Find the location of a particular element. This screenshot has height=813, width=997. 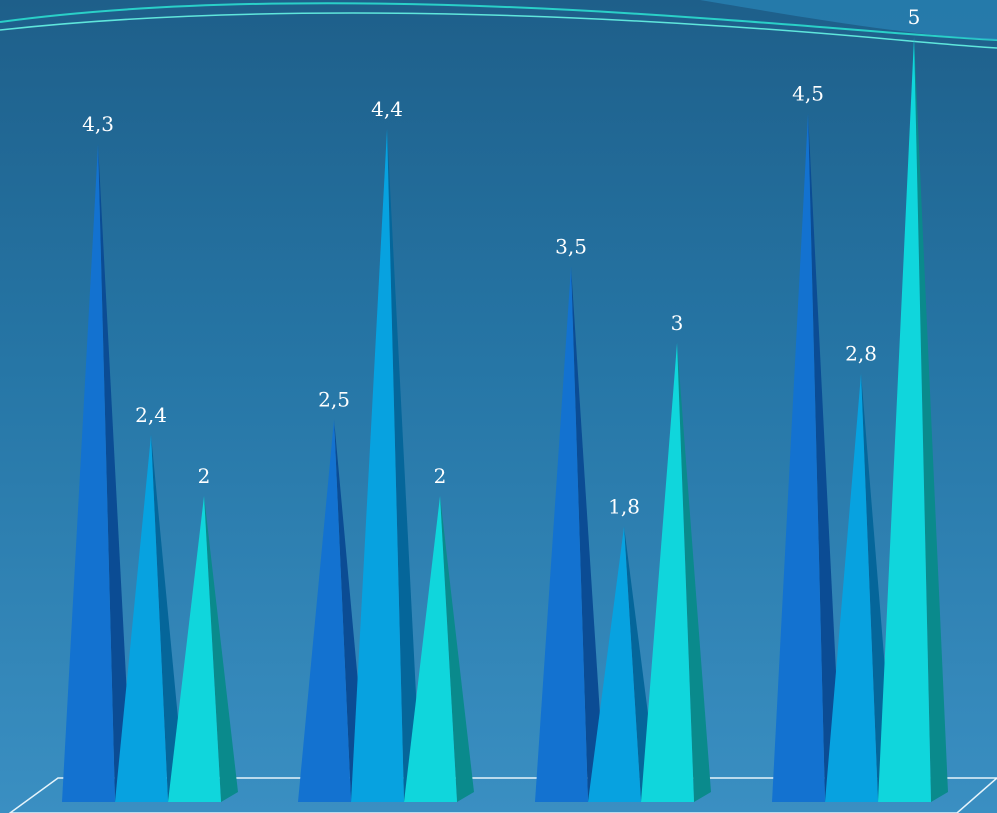

pyramid-side-s1-g1 is located at coordinates (115, 473).